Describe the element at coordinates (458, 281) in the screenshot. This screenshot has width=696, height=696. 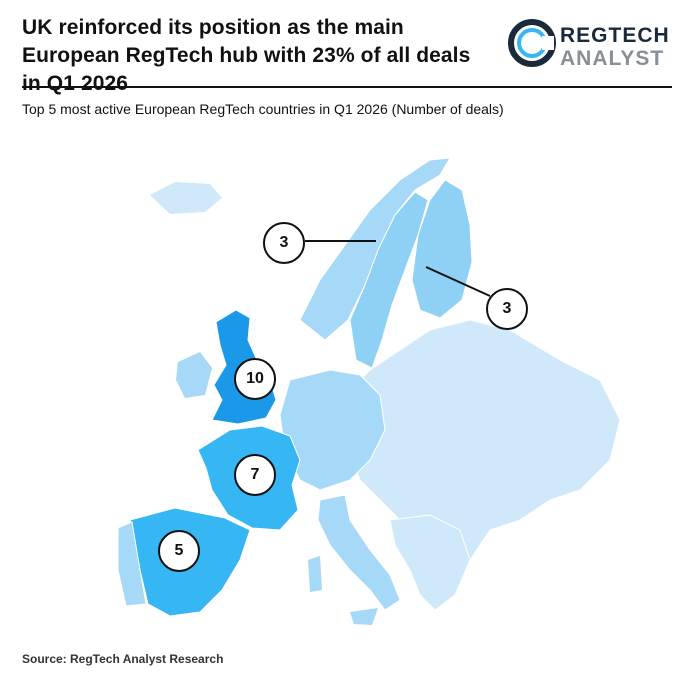
I see `finland-leader-line` at that location.